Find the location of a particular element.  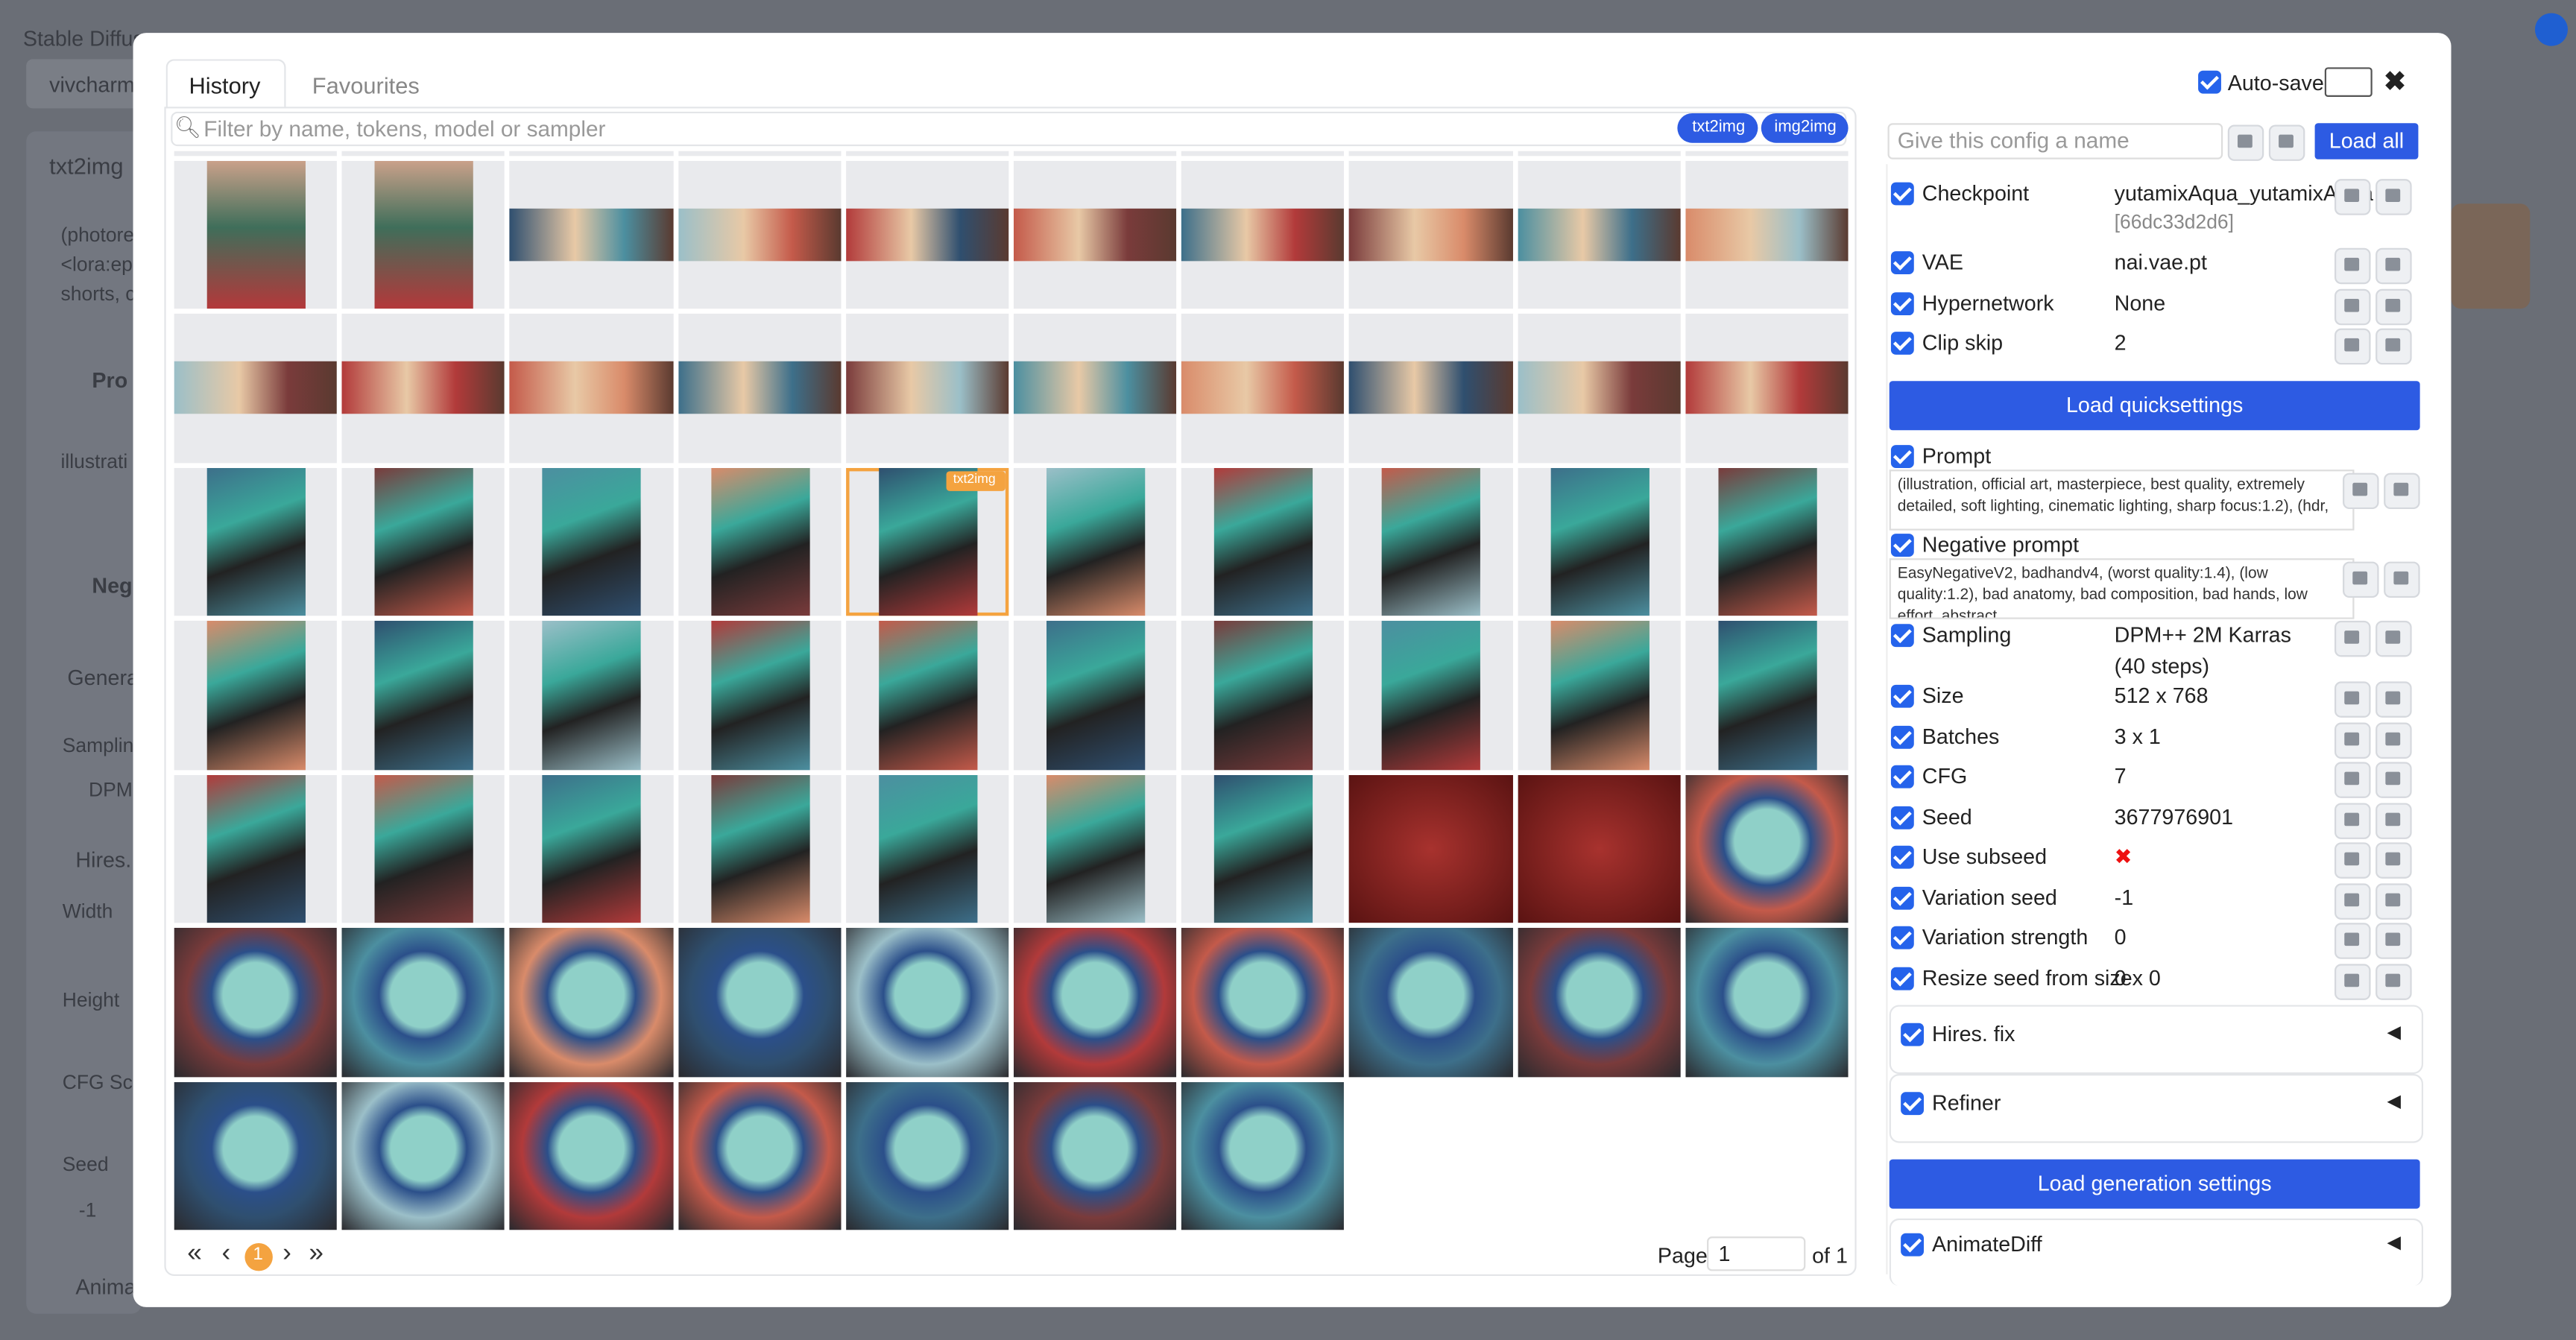

page-current is located at coordinates (258, 1256).